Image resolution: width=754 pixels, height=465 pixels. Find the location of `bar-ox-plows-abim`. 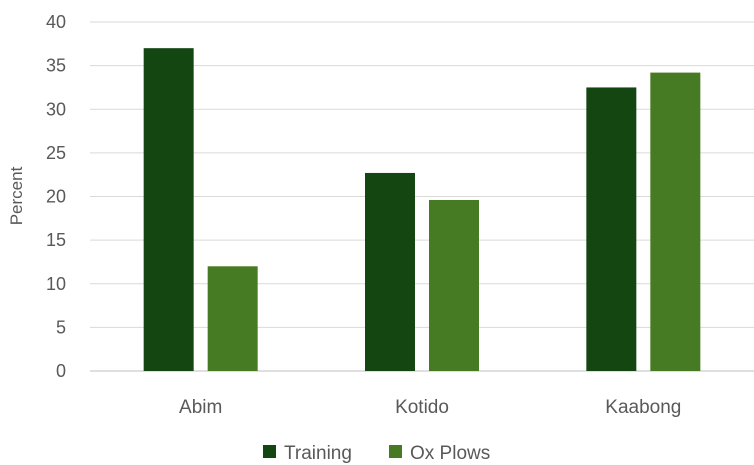

bar-ox-plows-abim is located at coordinates (232, 318).